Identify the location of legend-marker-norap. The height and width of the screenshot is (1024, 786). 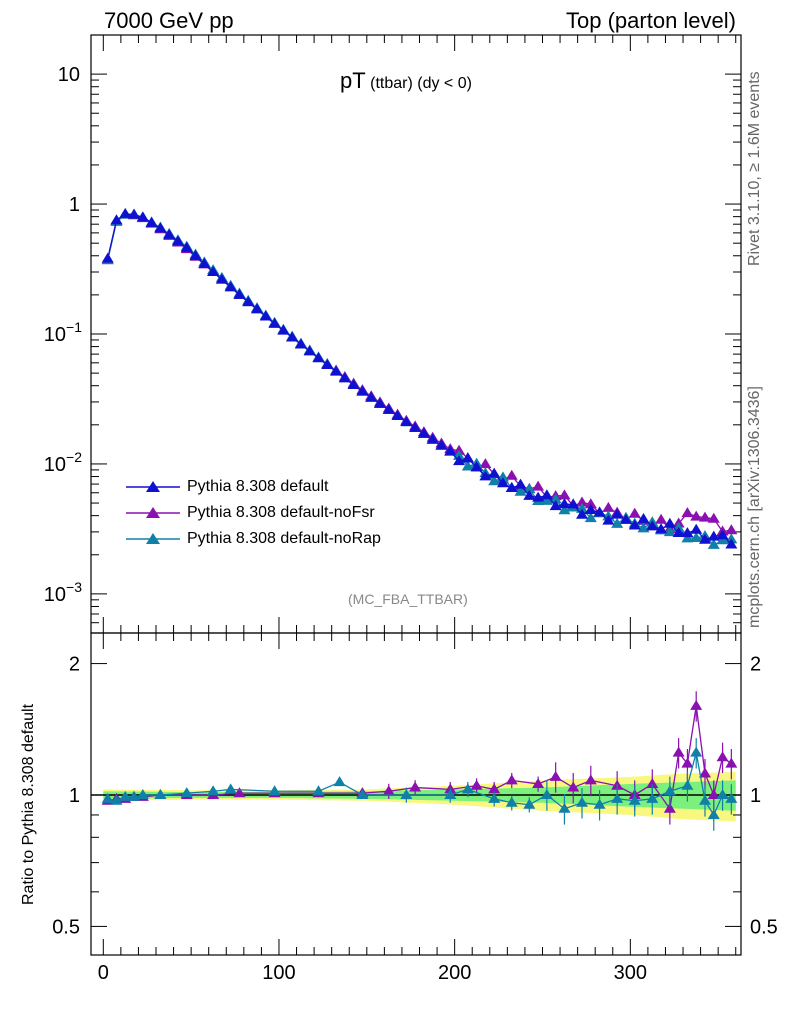
(153, 538).